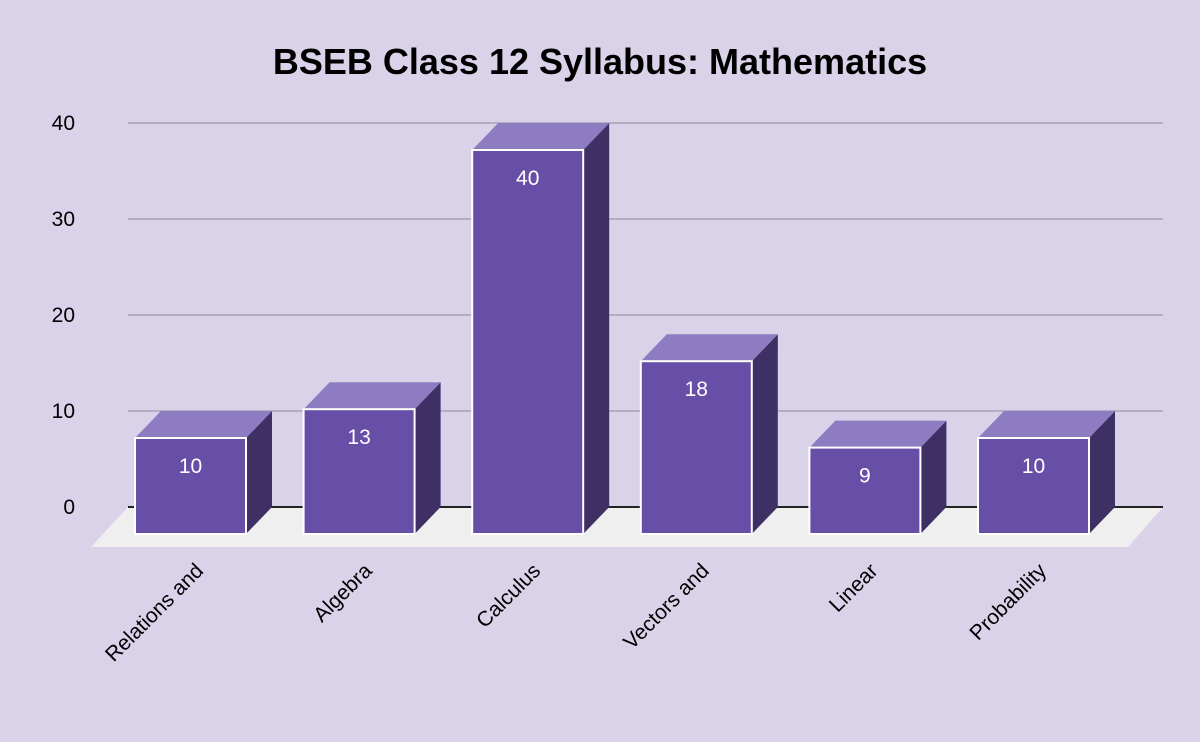 This screenshot has height=742, width=1200. I want to click on bar-4: 18, so click(708, 435).